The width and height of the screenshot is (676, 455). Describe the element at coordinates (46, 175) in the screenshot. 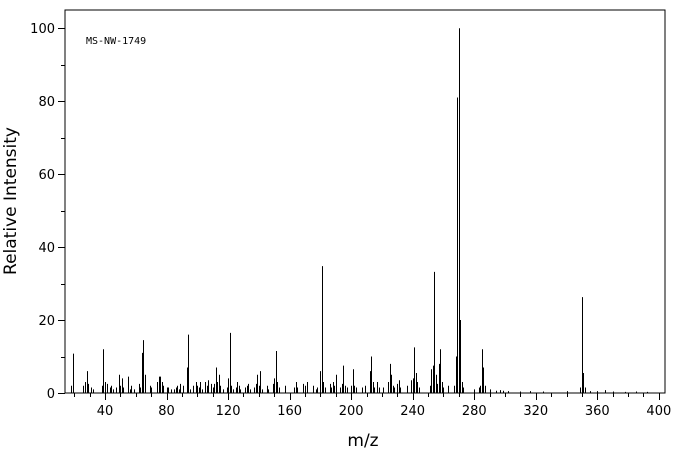

I see `y-tick-label-60: 60` at that location.